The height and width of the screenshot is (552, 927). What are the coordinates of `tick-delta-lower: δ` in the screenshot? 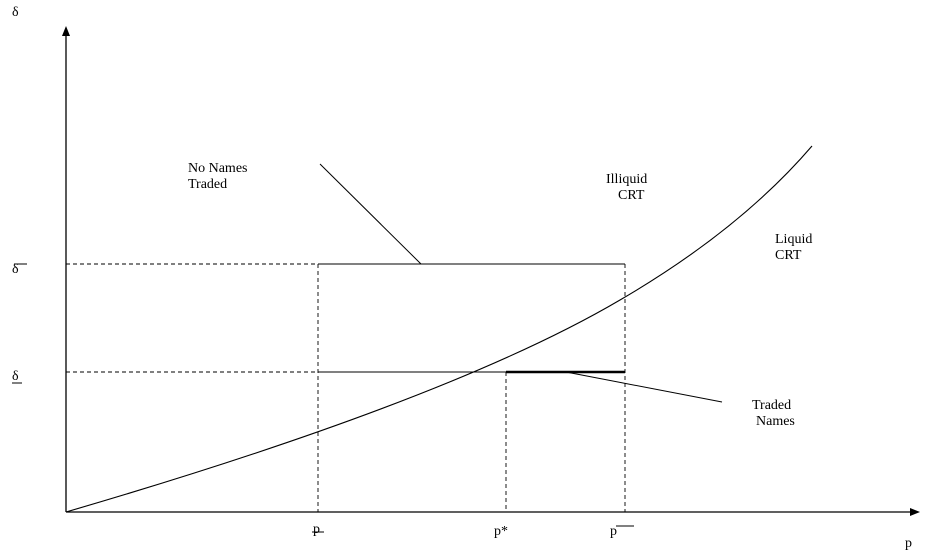 It's located at (15, 376).